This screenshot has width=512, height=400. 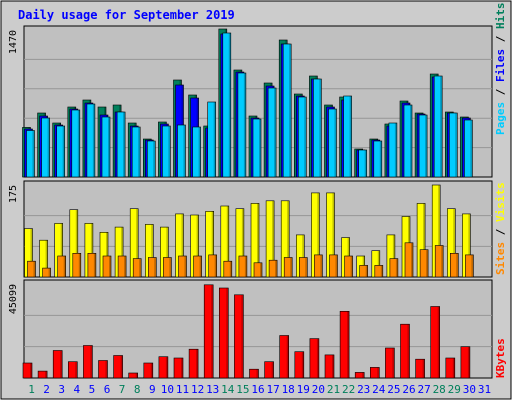 I want to click on legend-part: Files, so click(x=500, y=65).